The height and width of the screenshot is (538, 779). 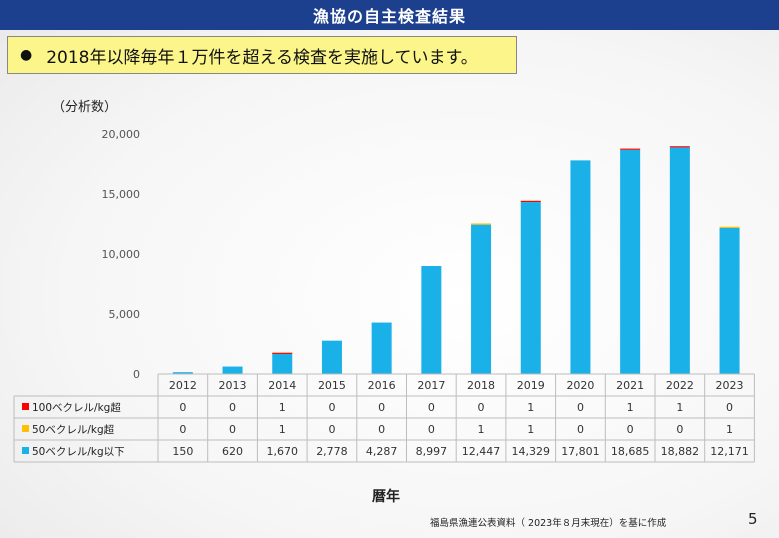 I want to click on data-label: 18,685, so click(x=630, y=451).